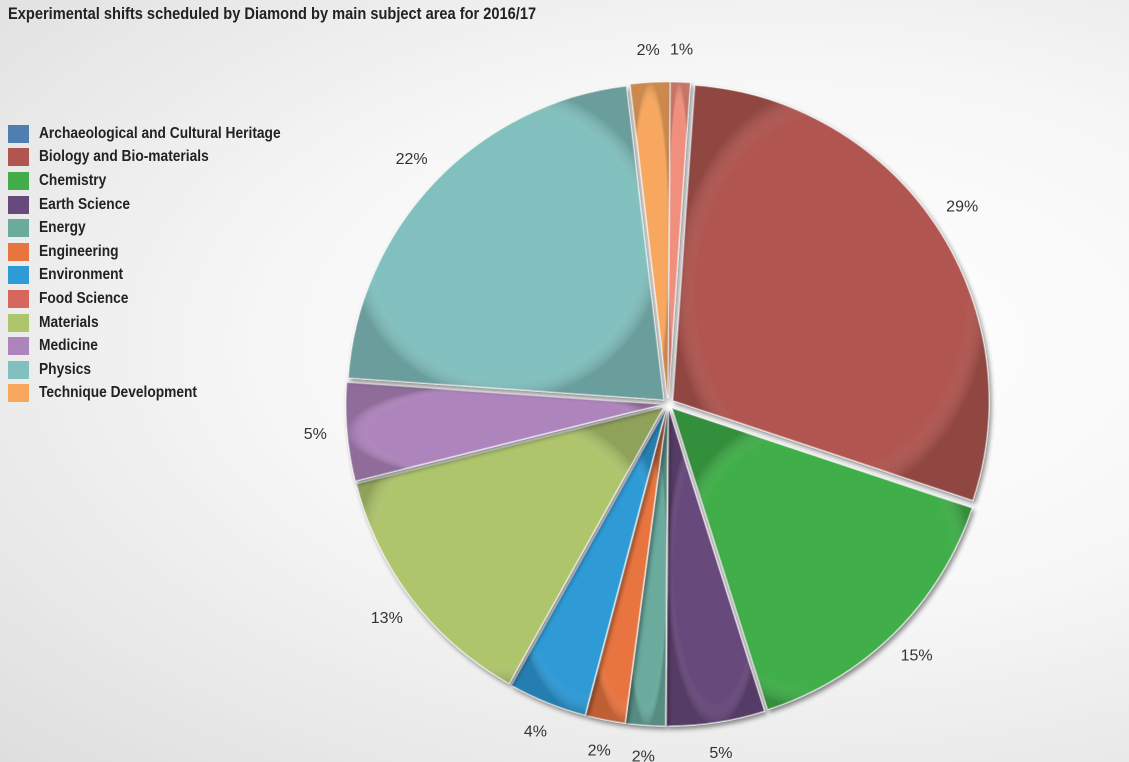 The width and height of the screenshot is (1129, 762). Describe the element at coordinates (164, 205) in the screenshot. I see `legend-item-earth-science: Earth Science` at that location.